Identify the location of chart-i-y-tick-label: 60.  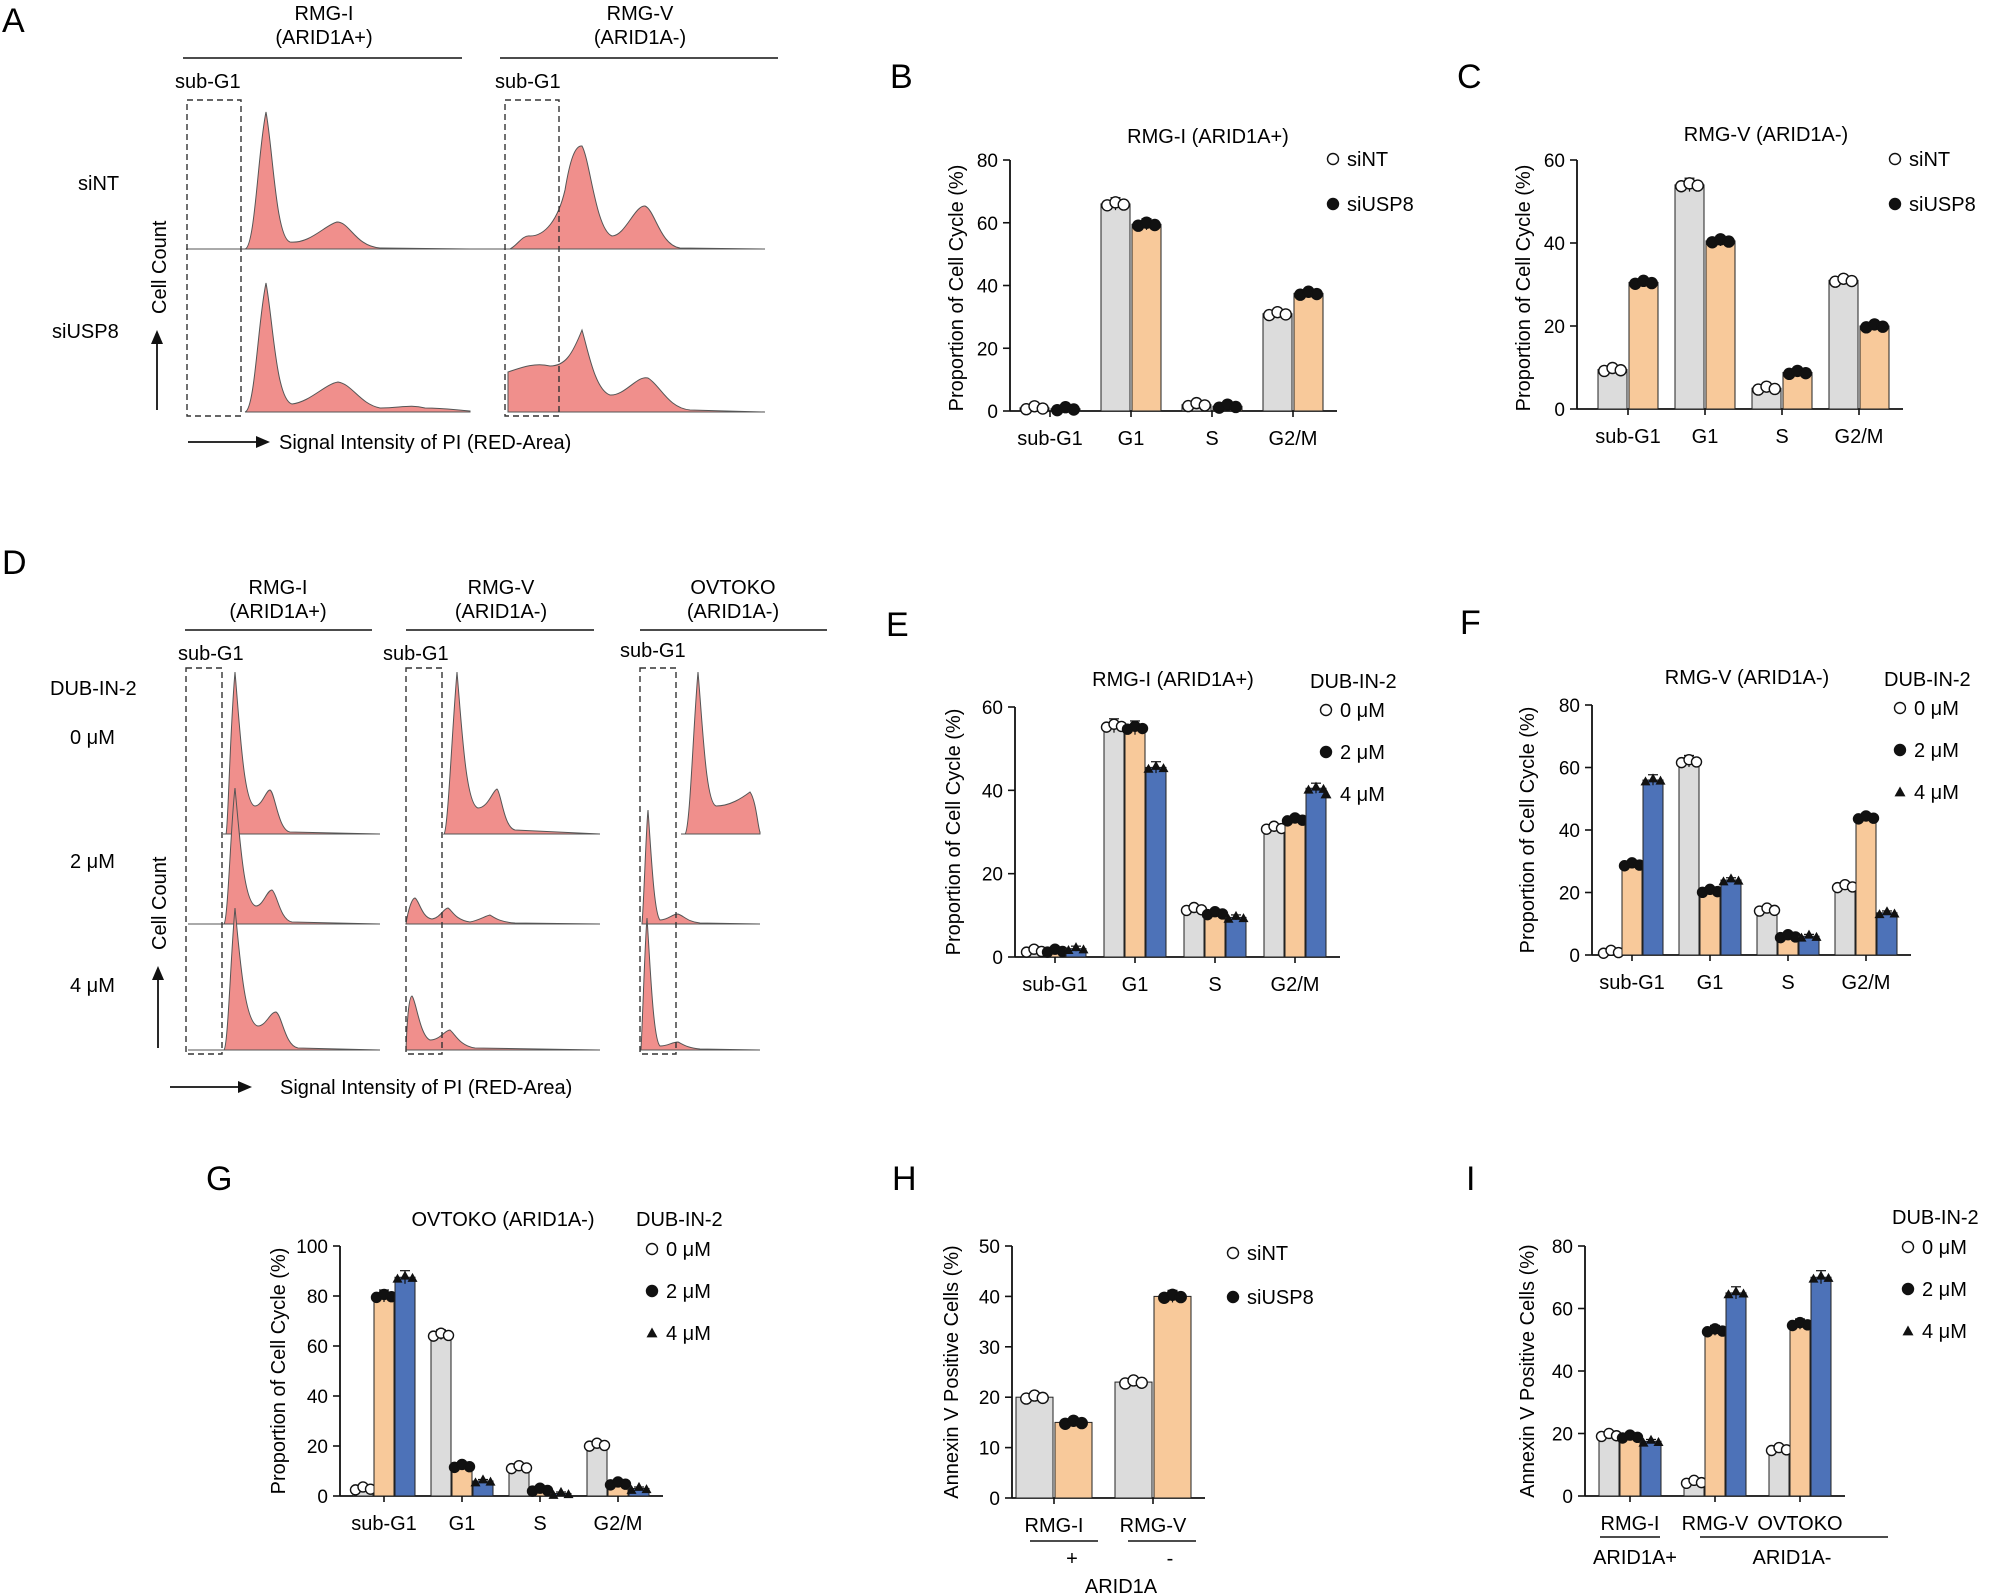
(1562, 1310).